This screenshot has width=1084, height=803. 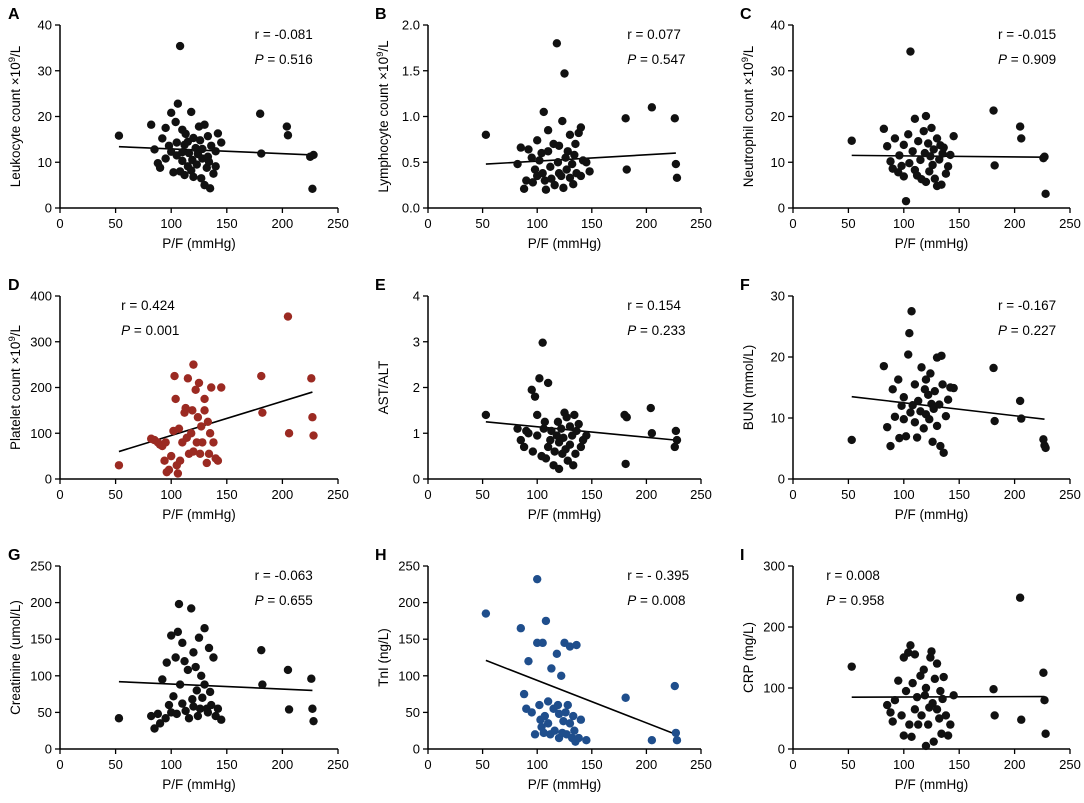 What do you see at coordinates (383, 657) in the screenshot?
I see `y-axis-title: TnI (ng/L)` at bounding box center [383, 657].